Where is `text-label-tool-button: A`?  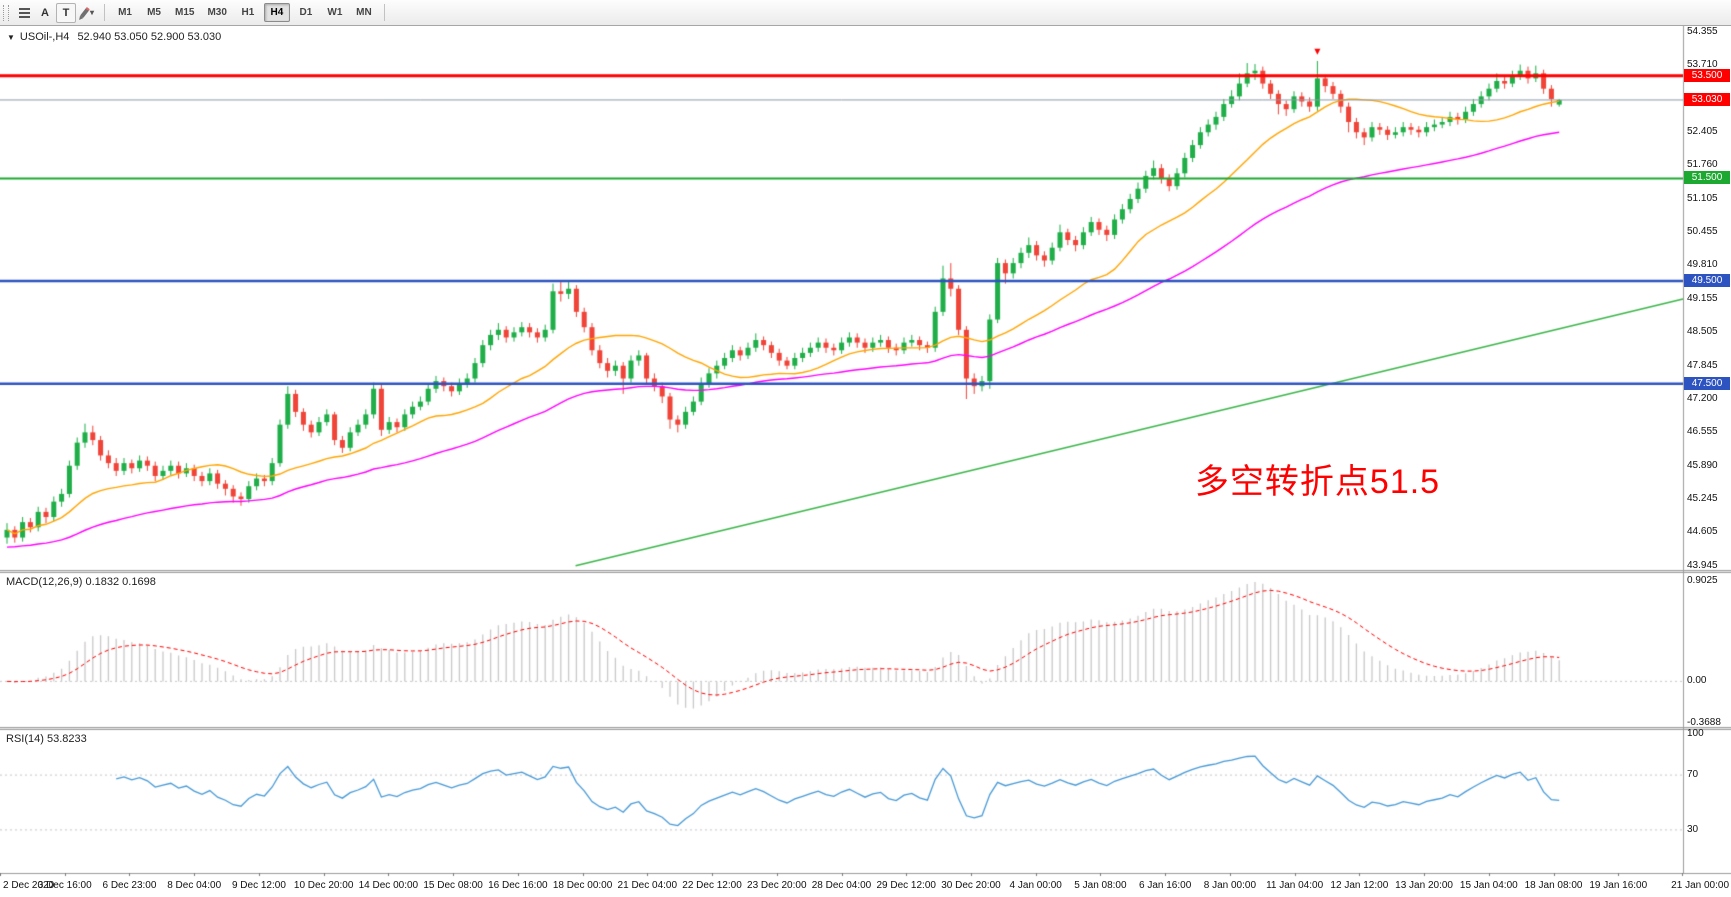 text-label-tool-button: A is located at coordinates (45, 13).